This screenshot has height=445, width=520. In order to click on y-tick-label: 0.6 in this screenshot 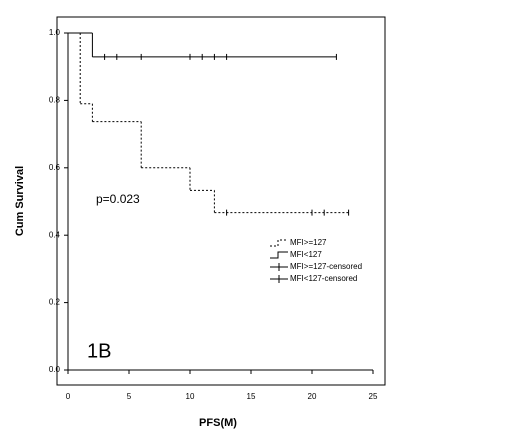, I will do `click(55, 167)`.